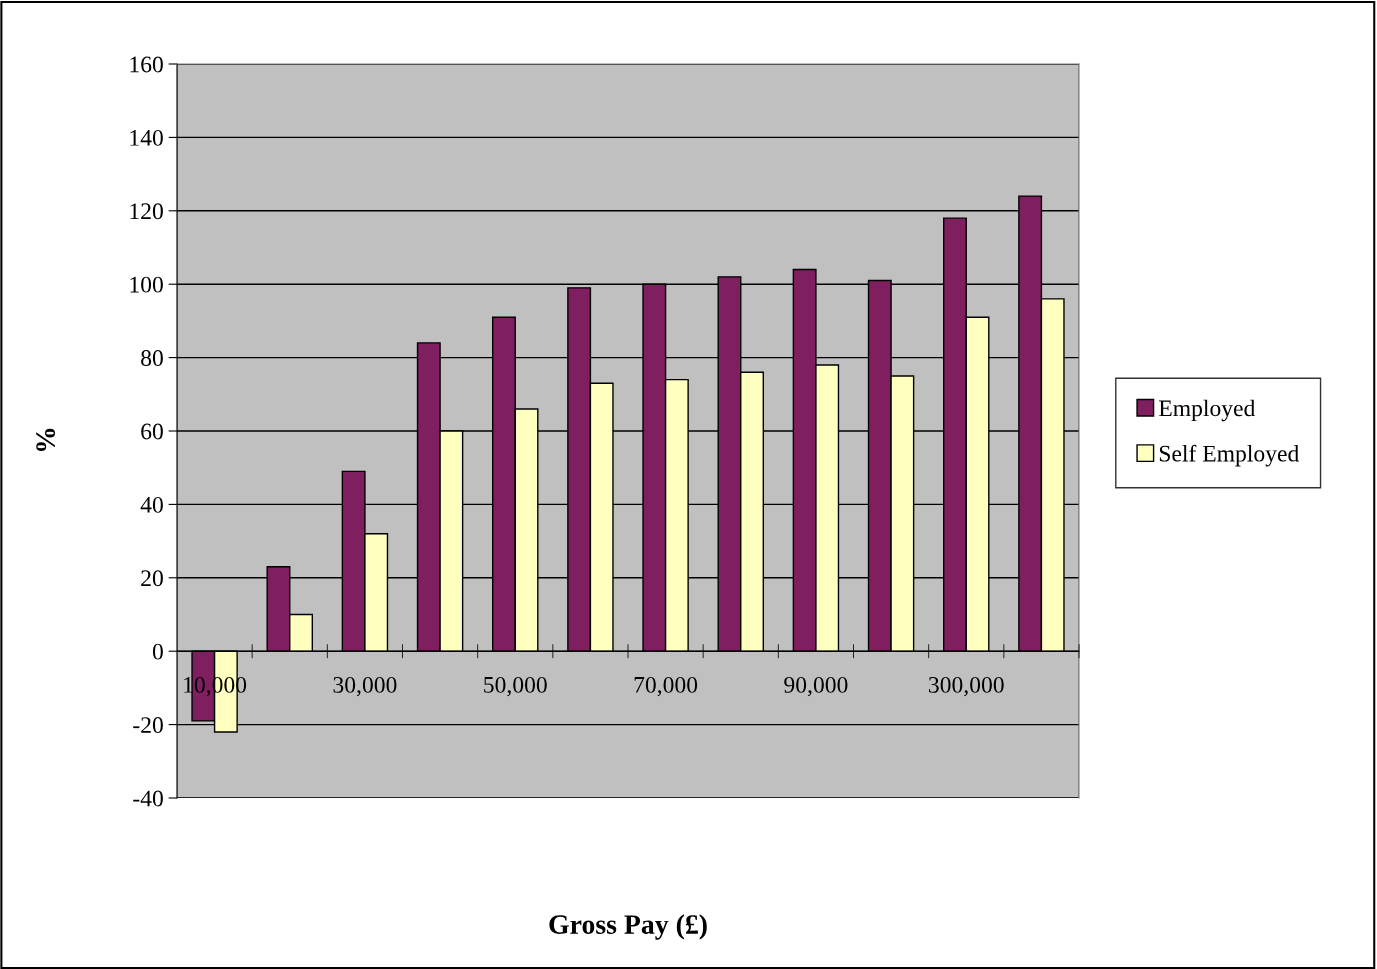 The width and height of the screenshot is (1377, 969). I want to click on x-tick-label: 30,000, so click(365, 686).